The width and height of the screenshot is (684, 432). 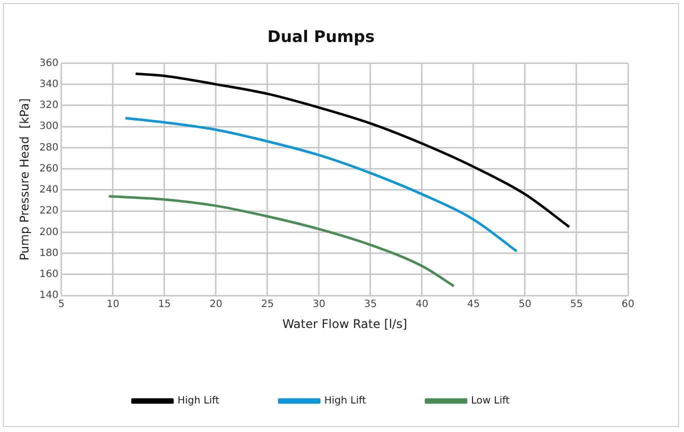 What do you see at coordinates (473, 304) in the screenshot?
I see `x-tick-label: 45` at bounding box center [473, 304].